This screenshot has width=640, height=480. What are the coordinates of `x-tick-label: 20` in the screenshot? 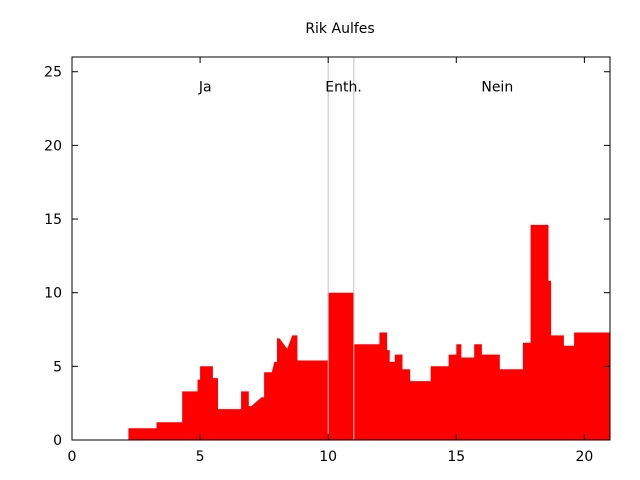 It's located at (584, 457).